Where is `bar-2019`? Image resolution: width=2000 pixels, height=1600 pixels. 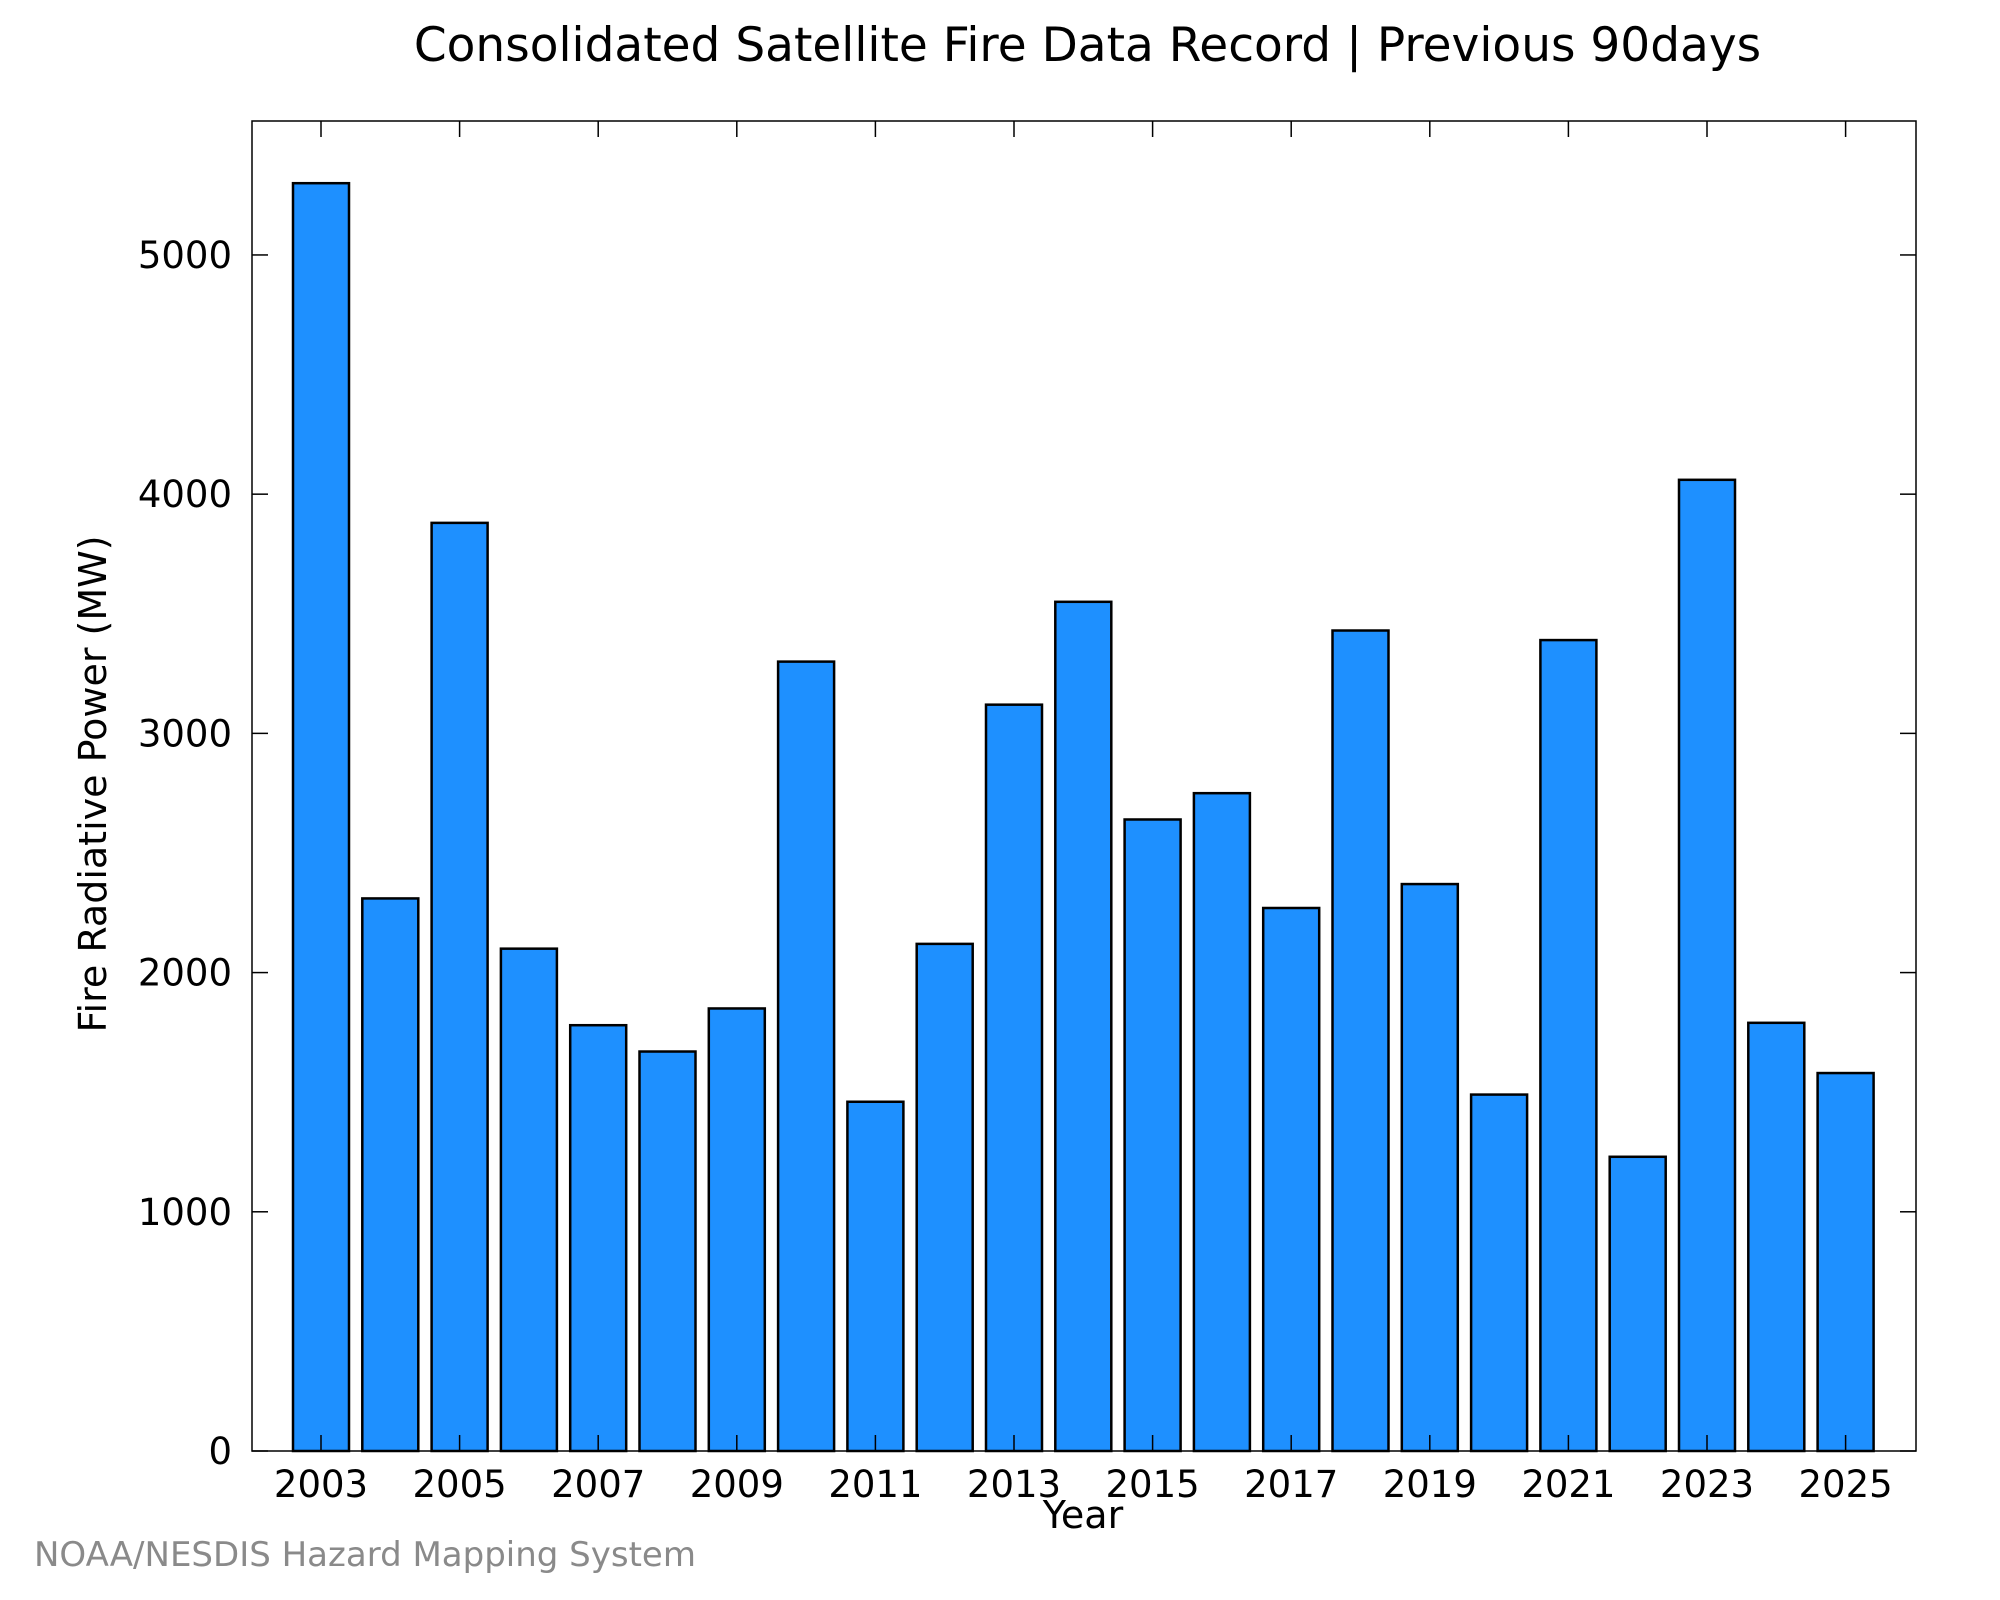 bar-2019 is located at coordinates (1430, 1167).